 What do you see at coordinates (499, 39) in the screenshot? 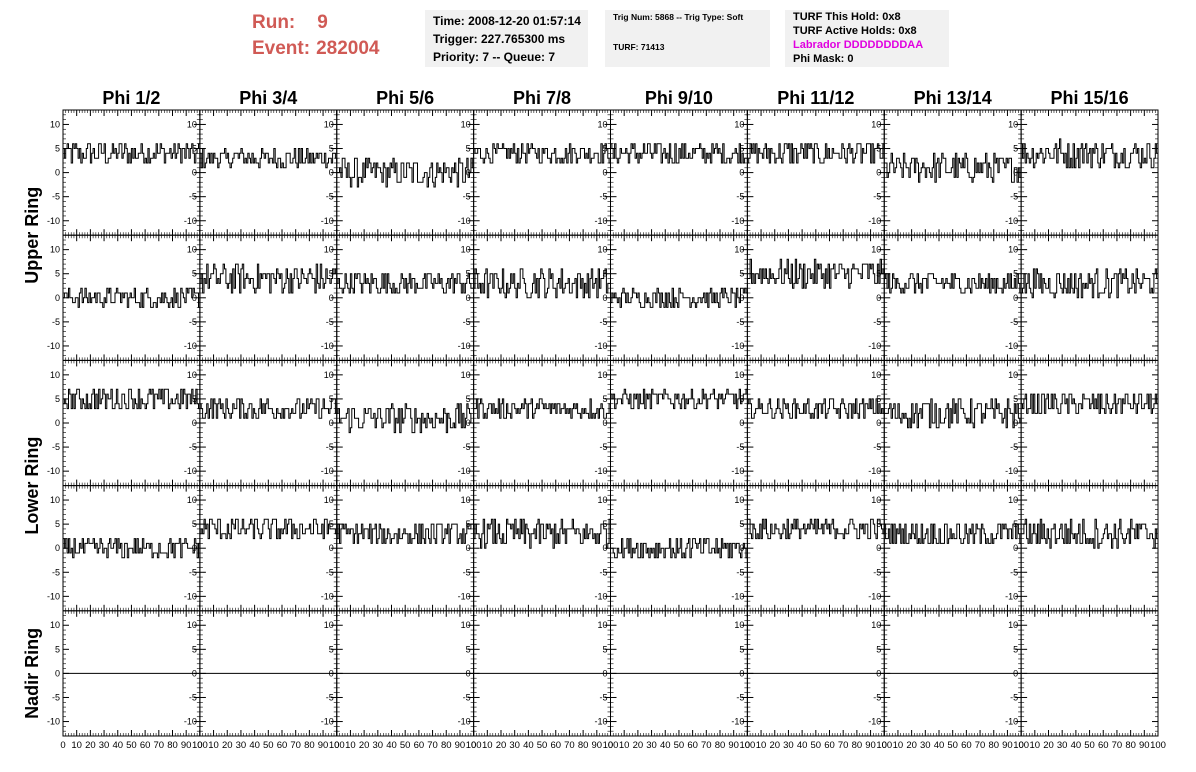
I see `trigger-text: Trigger: 227.765300 ms` at bounding box center [499, 39].